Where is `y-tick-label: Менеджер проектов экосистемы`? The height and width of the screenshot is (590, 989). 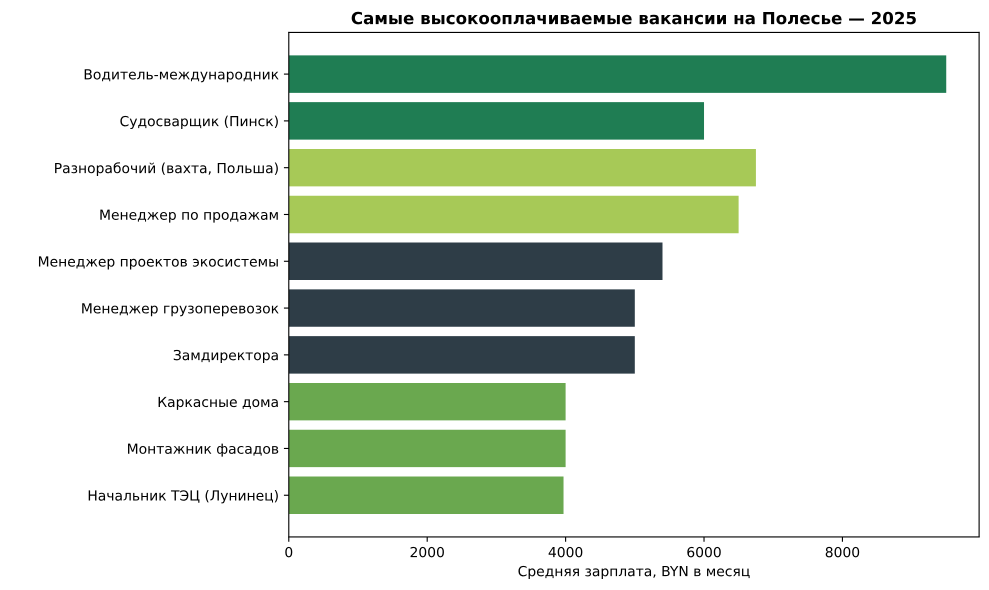
y-tick-label: Менеджер проектов экосистемы is located at coordinates (158, 263).